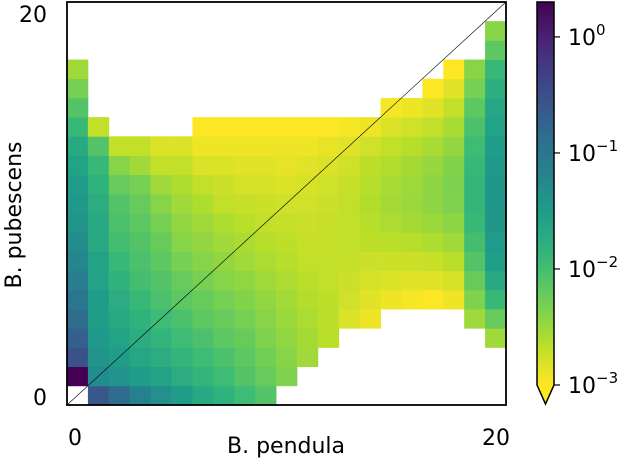  Describe the element at coordinates (496, 438) in the screenshot. I see `x-tick-label-right: 20` at that location.